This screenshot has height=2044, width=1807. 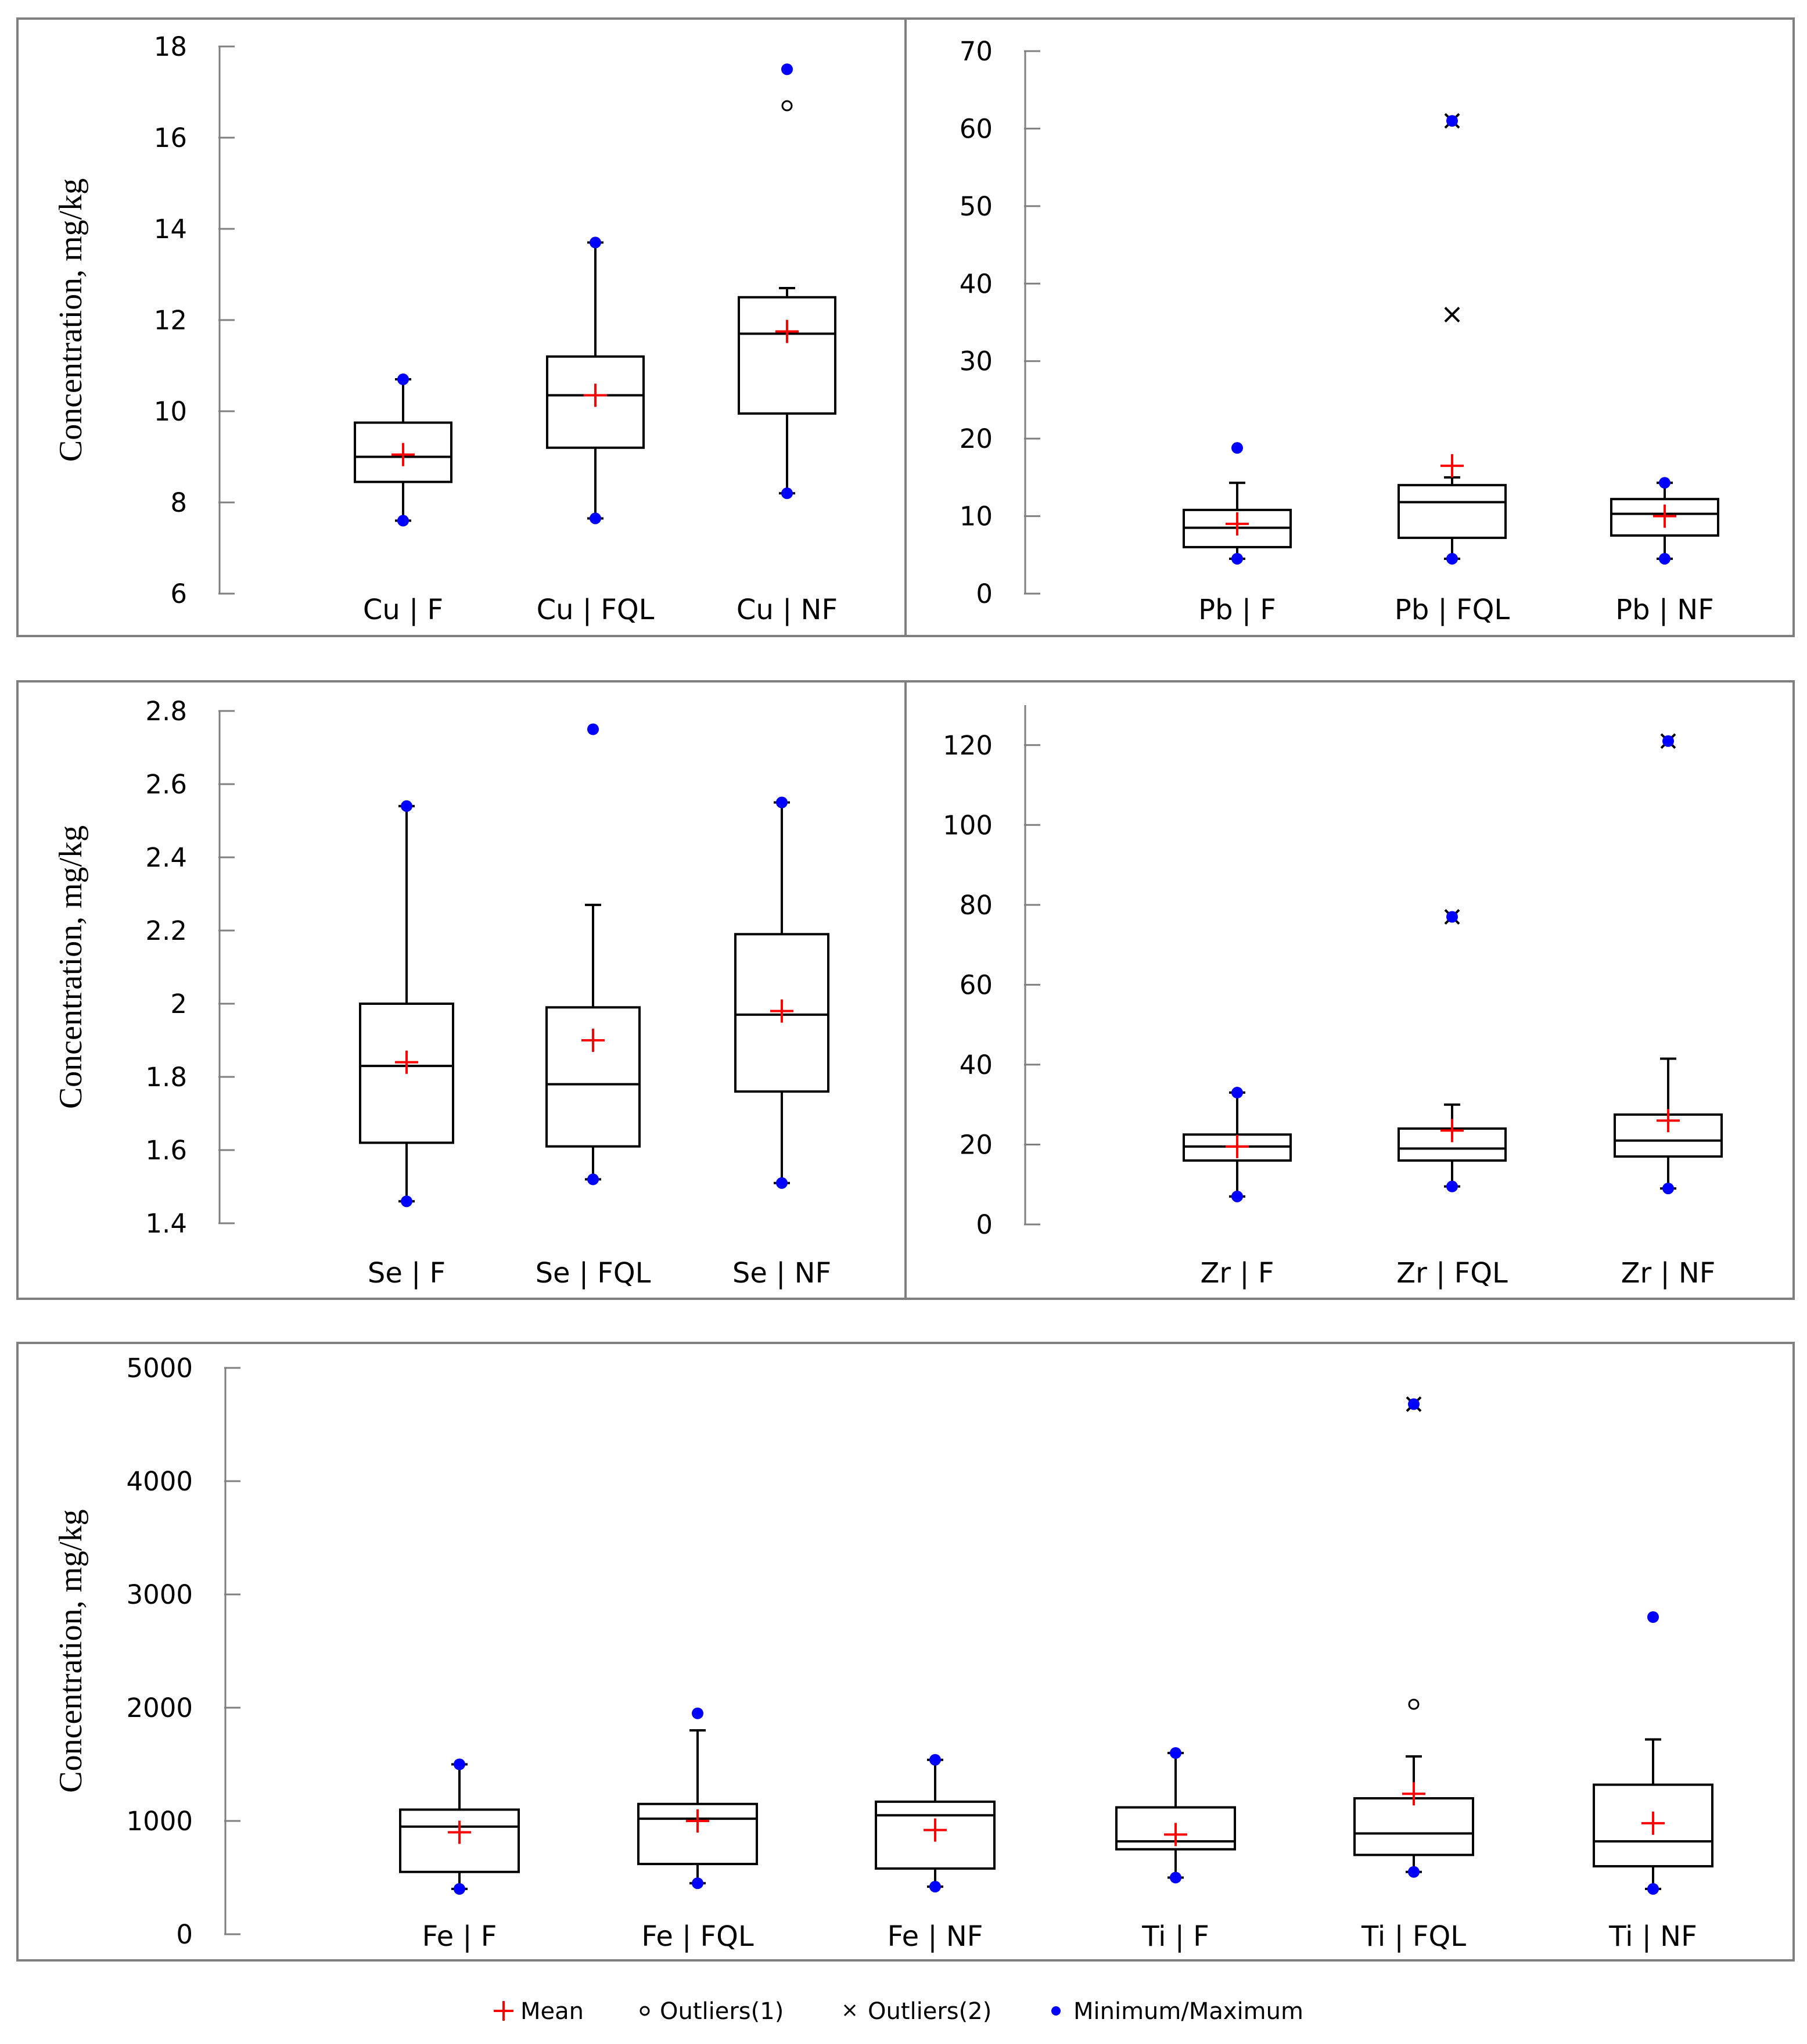 I want to click on category-label: Ti | F, so click(x=1175, y=1936).